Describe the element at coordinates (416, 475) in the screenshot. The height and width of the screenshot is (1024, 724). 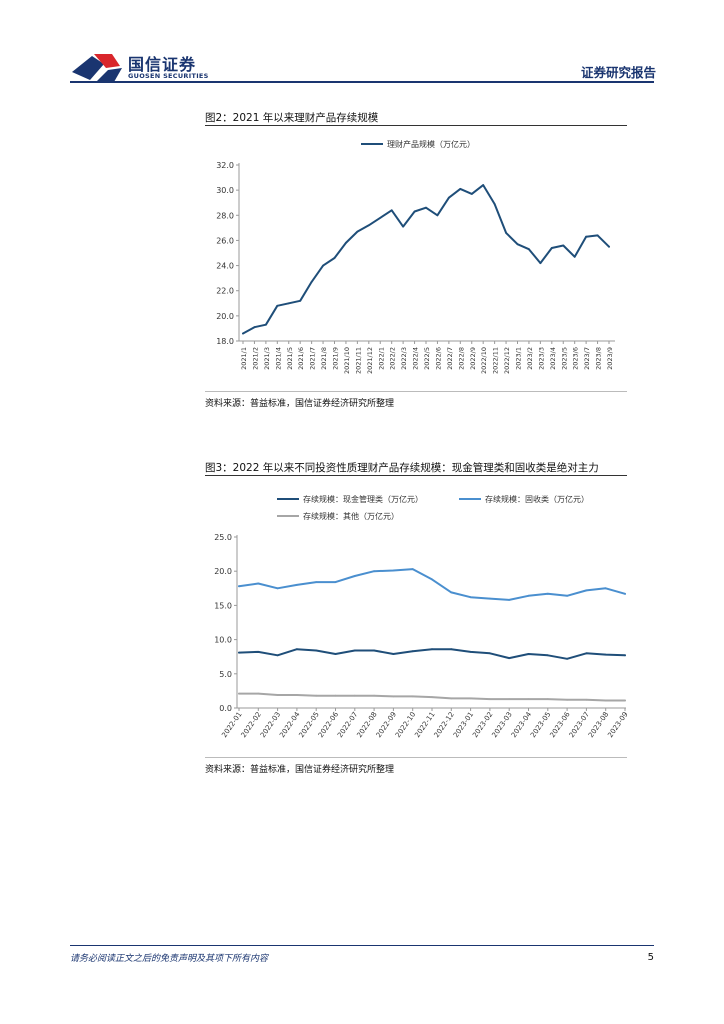
I see `figure3-top-rule` at that location.